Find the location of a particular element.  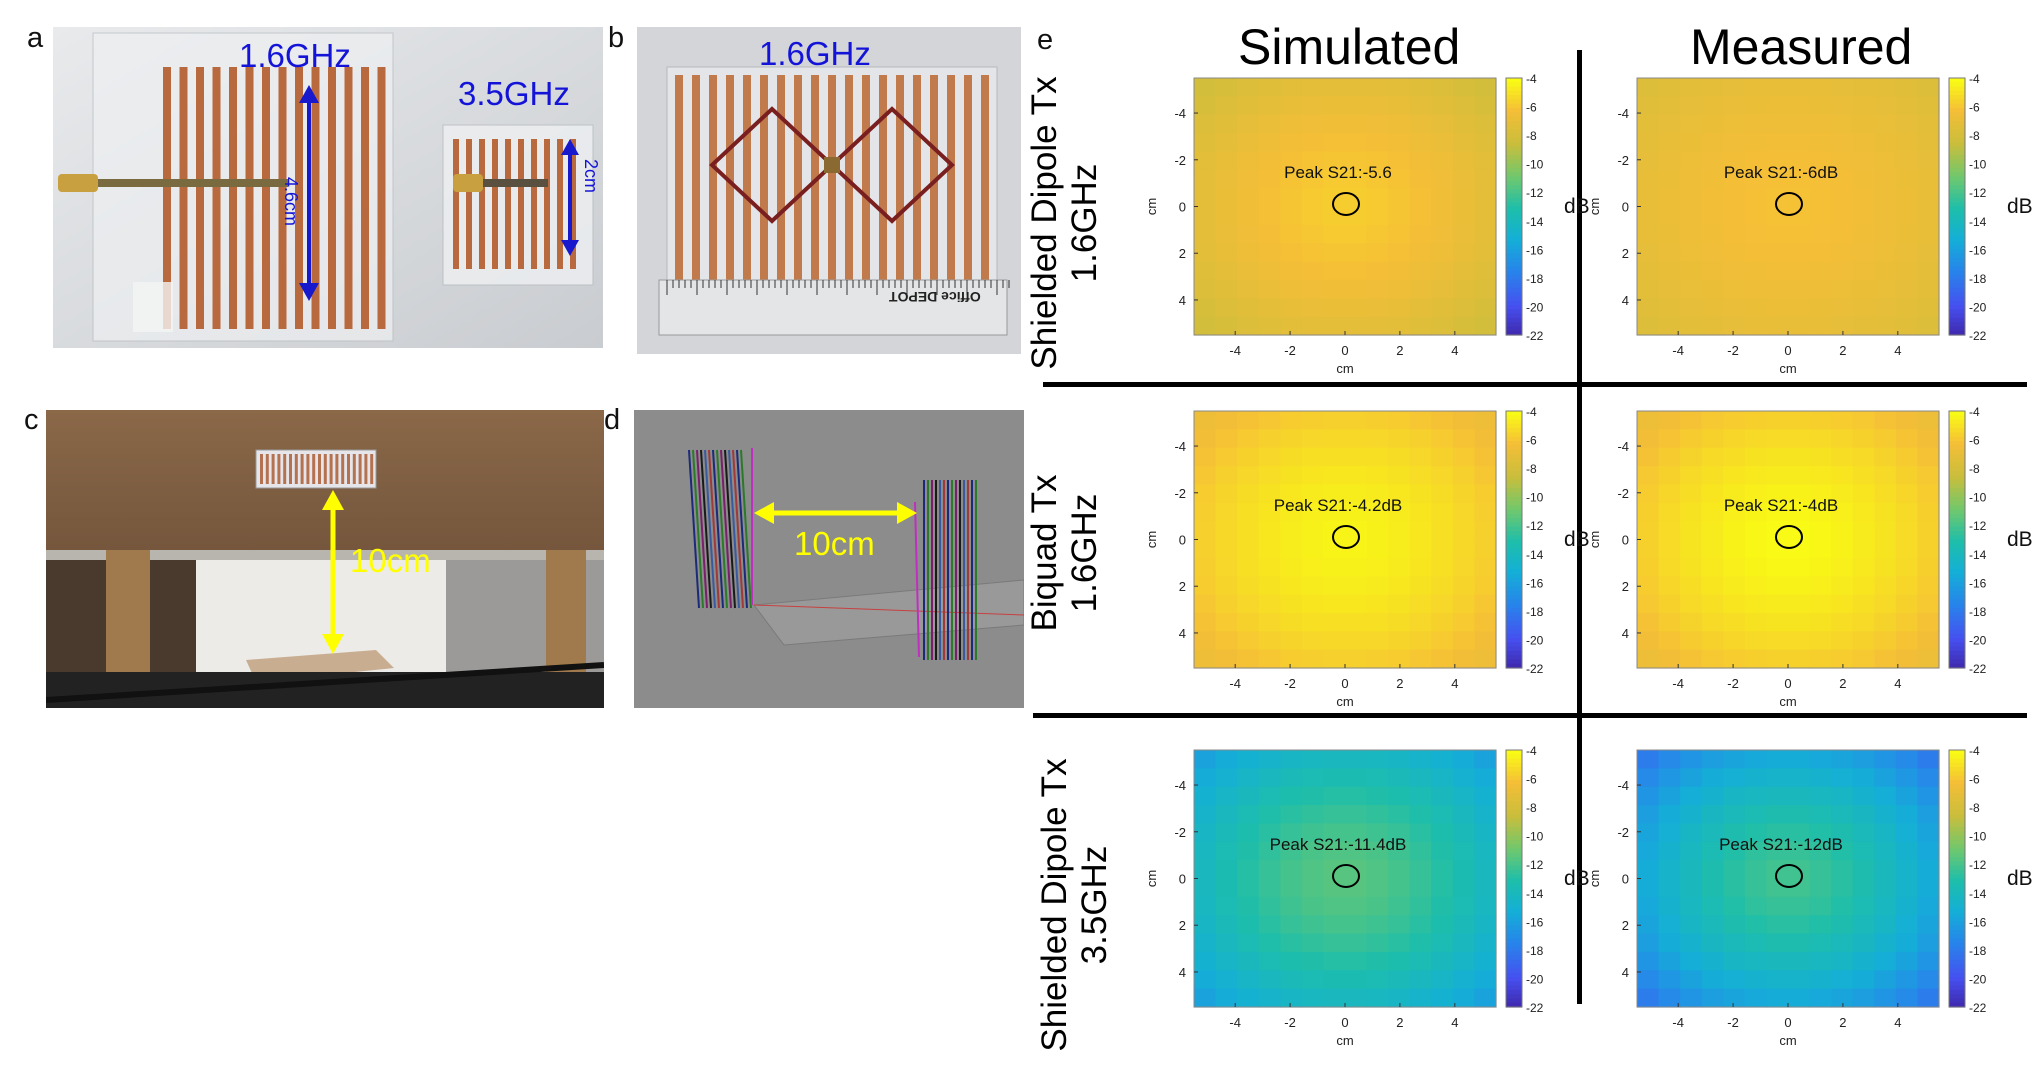

colorbar-tick-label: -8 is located at coordinates (1531, 469).